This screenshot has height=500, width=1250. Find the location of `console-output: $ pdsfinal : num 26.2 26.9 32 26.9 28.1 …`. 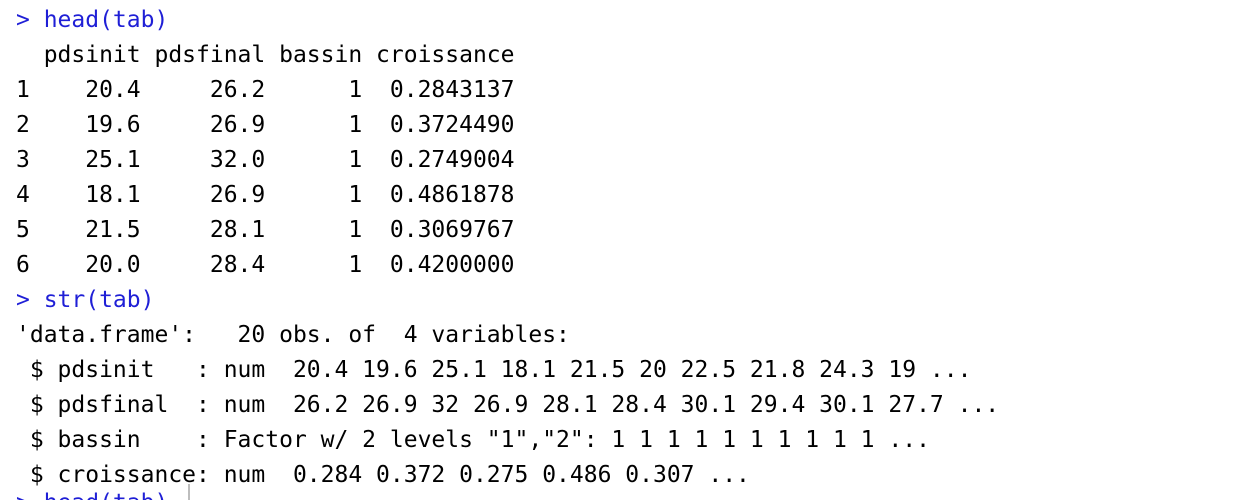

console-output: $ pdsfinal : num 26.2 26.9 32 26.9 28.1 … is located at coordinates (508, 405).